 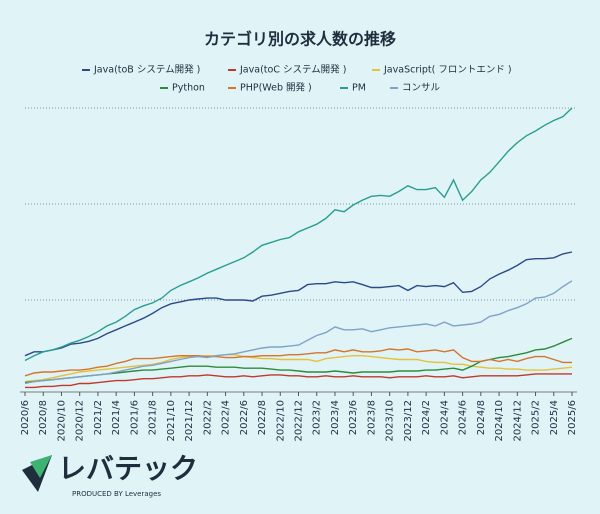 What do you see at coordinates (572, 417) in the screenshot?
I see `x-tick-label: 2025/6` at bounding box center [572, 417].